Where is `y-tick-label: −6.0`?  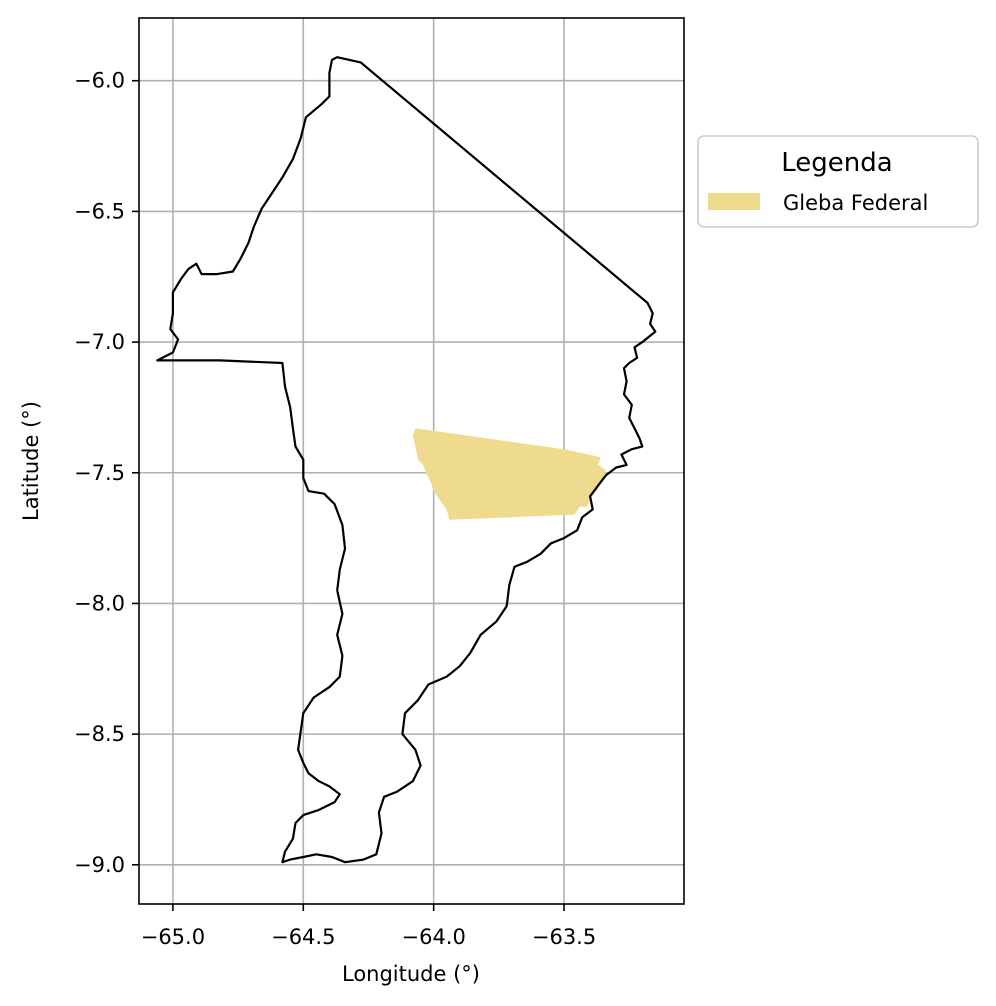
y-tick-label: −6.0 is located at coordinates (99, 81).